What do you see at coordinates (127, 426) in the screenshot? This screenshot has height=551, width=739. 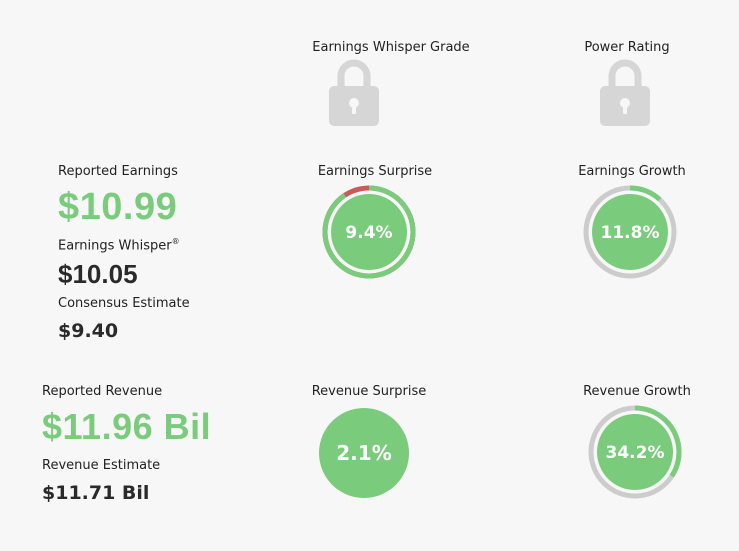 I see `reported-revenue-value: $11.96 Bil` at bounding box center [127, 426].